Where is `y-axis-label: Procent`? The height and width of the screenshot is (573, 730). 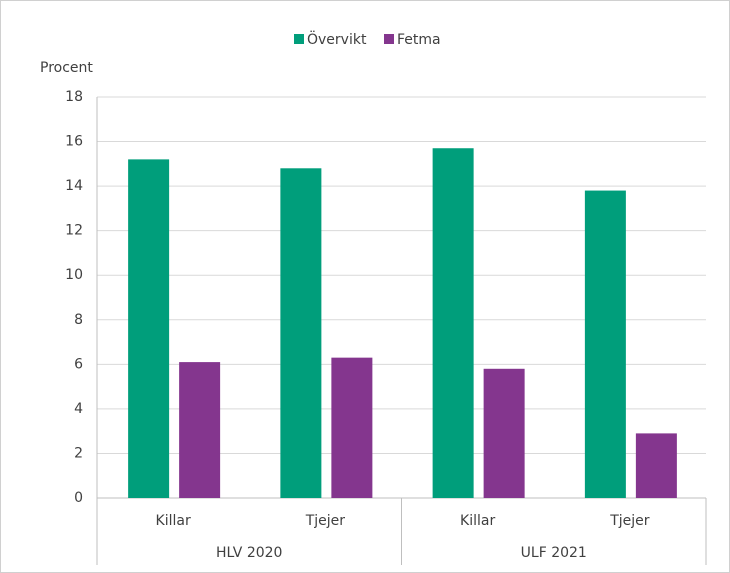 y-axis-label: Procent is located at coordinates (66, 68).